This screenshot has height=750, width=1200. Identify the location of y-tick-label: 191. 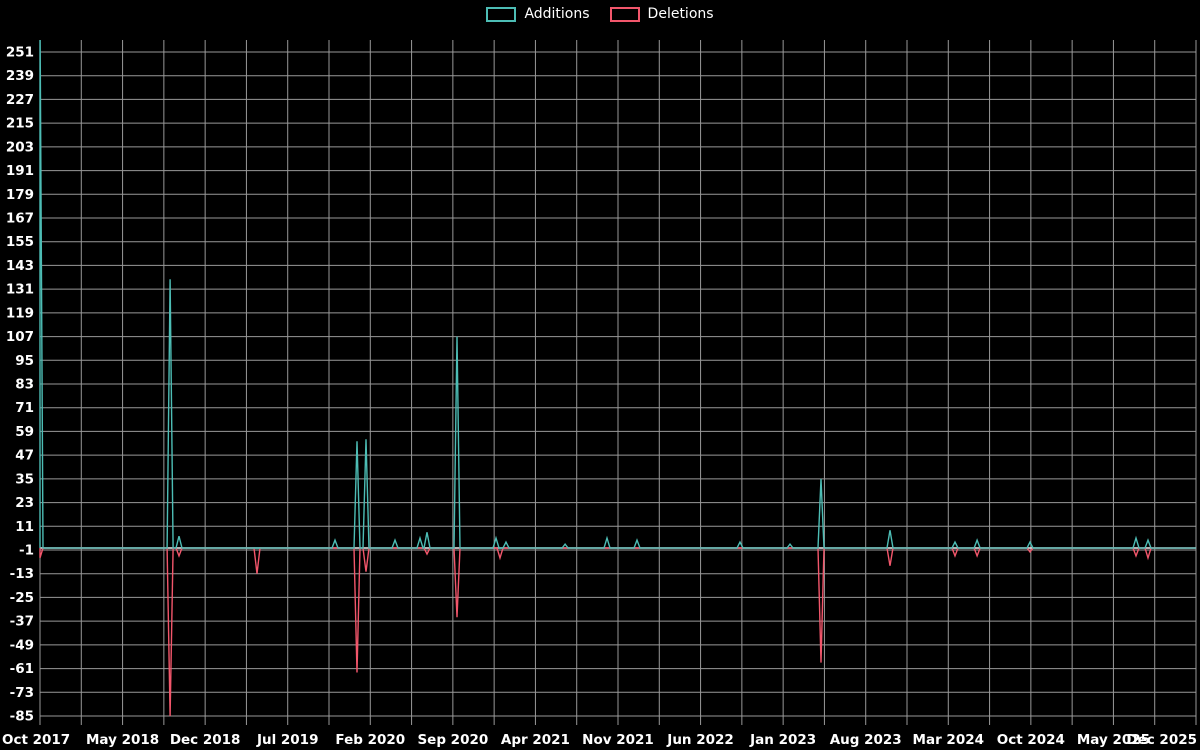
(20, 171).